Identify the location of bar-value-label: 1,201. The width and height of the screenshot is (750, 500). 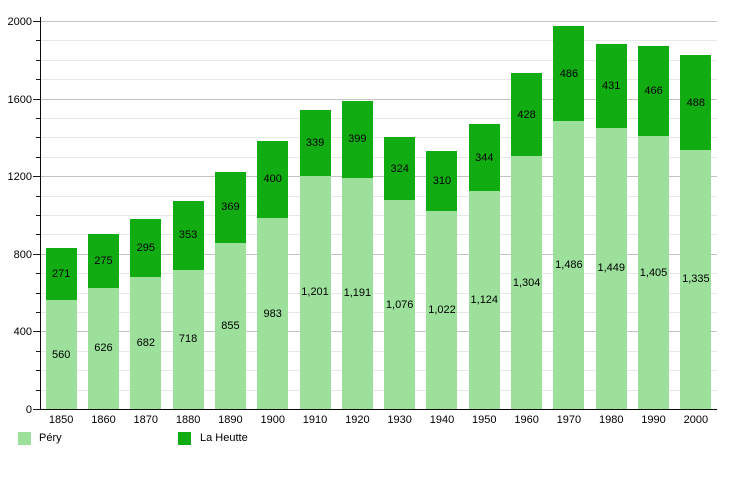
(315, 292).